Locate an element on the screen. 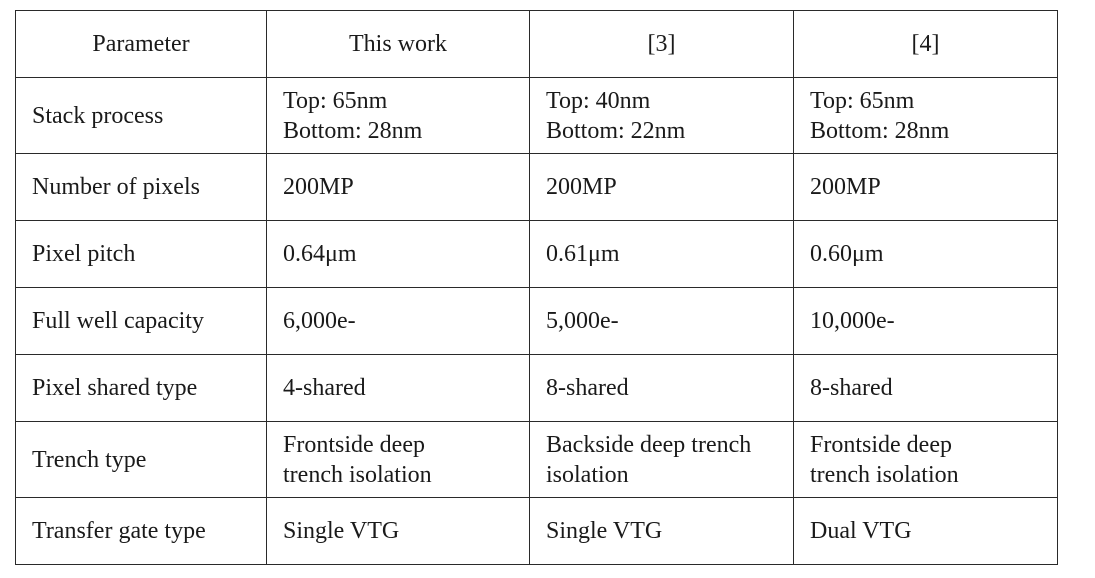 The height and width of the screenshot is (578, 1095). table-cell: 4-shared is located at coordinates (398, 388).